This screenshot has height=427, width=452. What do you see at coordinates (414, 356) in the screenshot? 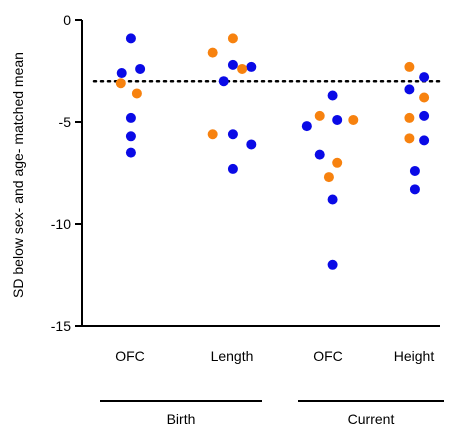
I see `x-tick-label: Height` at bounding box center [414, 356].